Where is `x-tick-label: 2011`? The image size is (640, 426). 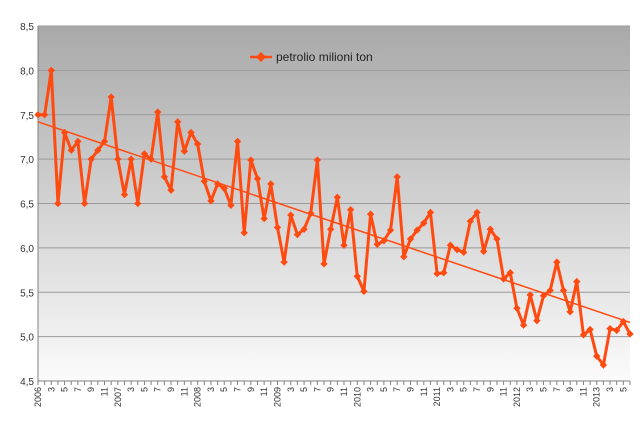
x-tick-label: 2011 is located at coordinates (437, 396).